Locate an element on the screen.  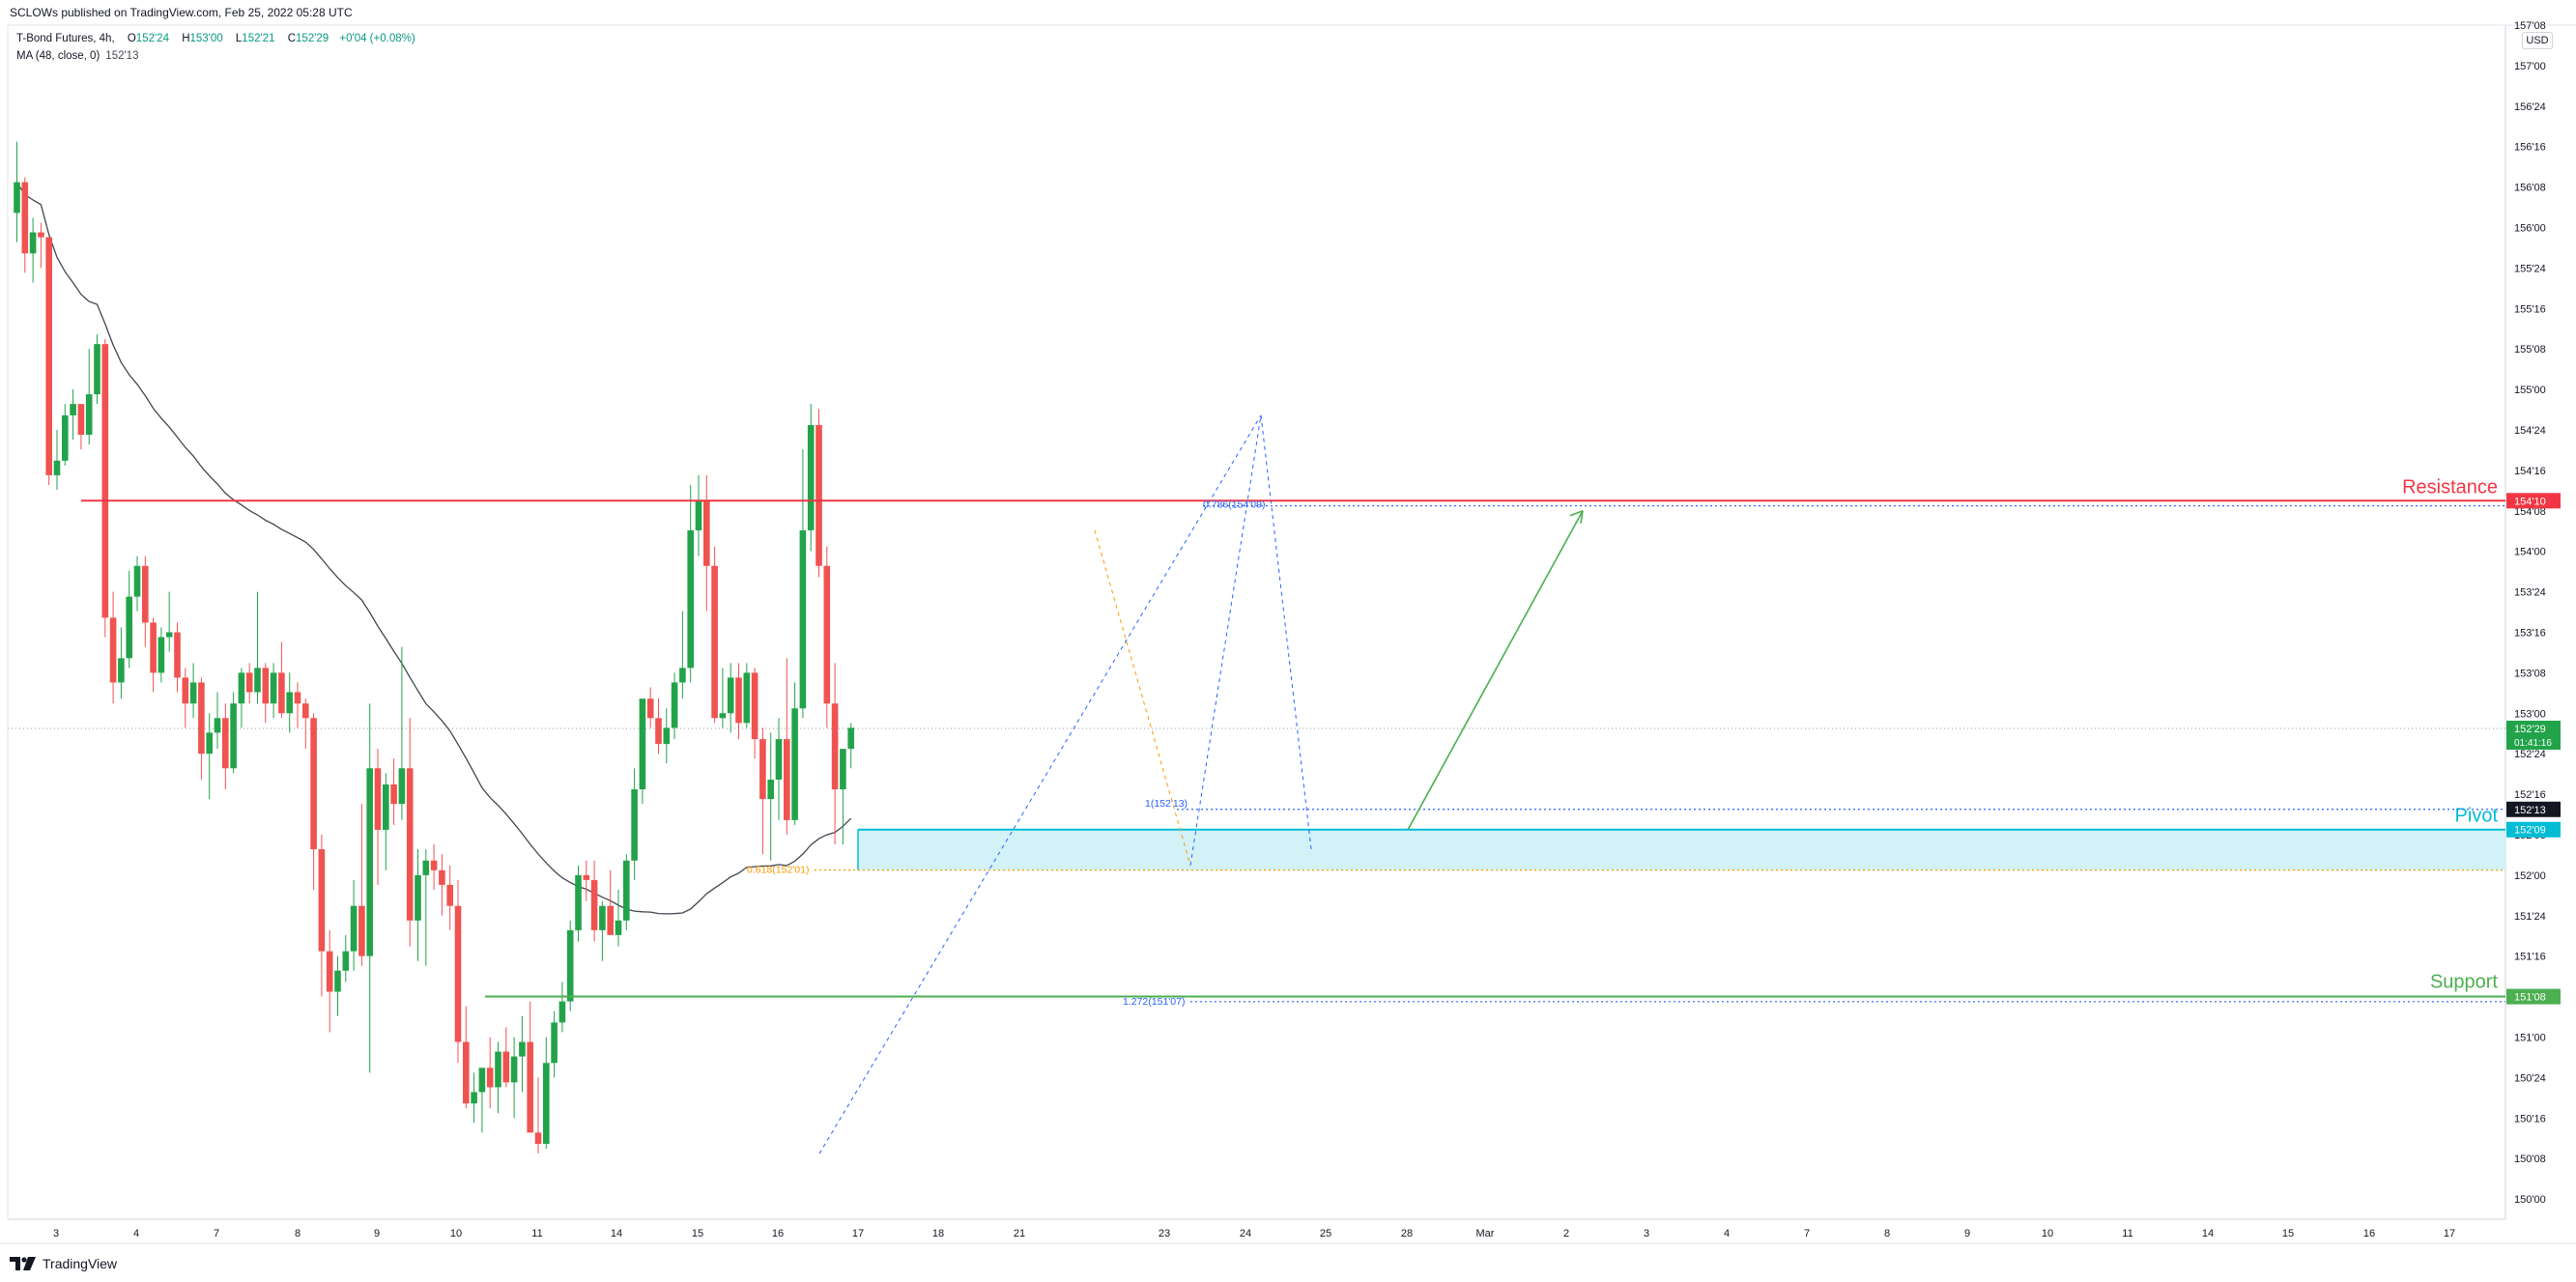
currency-badge: USD is located at coordinates (2538, 40).